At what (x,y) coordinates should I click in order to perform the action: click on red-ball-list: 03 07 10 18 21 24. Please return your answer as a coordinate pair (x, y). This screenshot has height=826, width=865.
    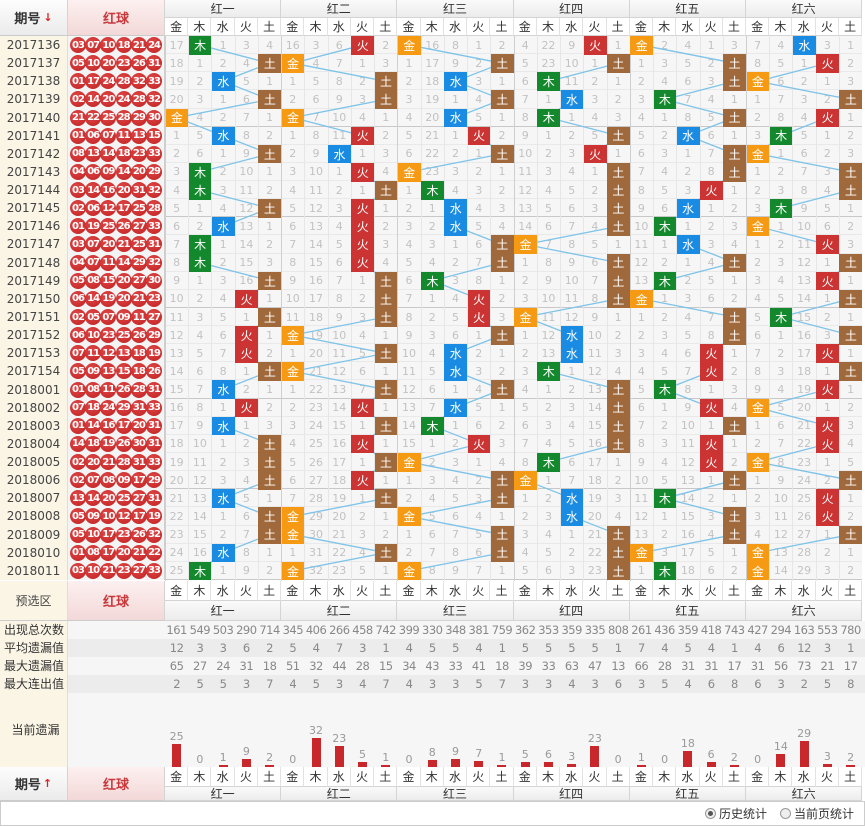
    Looking at the image, I should click on (116, 45).